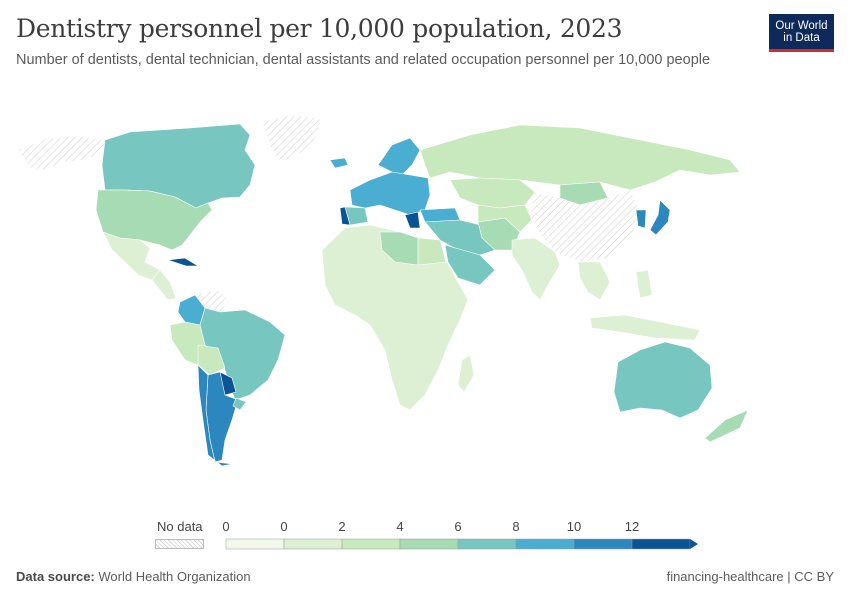 This screenshot has width=850, height=600. I want to click on map-region-greenland, so click(291, 137).